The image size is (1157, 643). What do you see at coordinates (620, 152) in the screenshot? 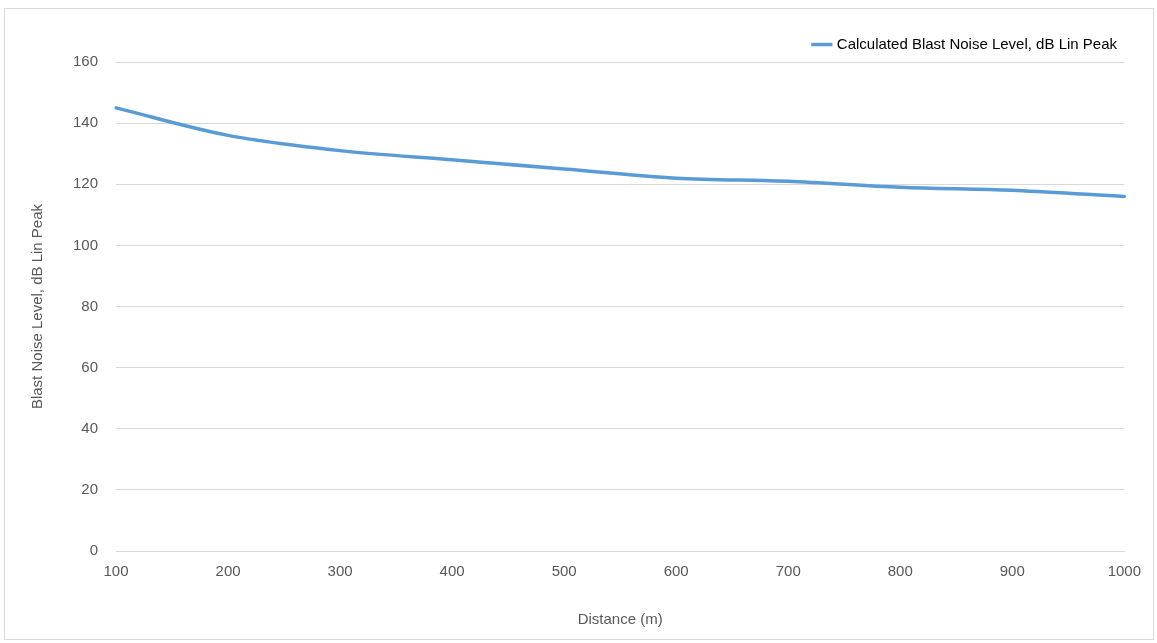
I see `line-series` at bounding box center [620, 152].